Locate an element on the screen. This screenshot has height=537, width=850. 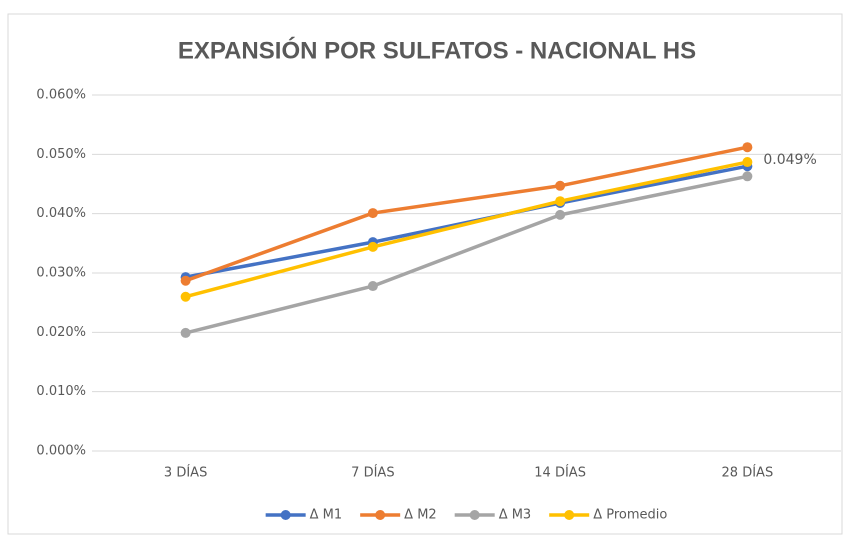
chart-title: EXPANSIÓN POR SULFATOS - NACIONAL HS is located at coordinates (437, 50).